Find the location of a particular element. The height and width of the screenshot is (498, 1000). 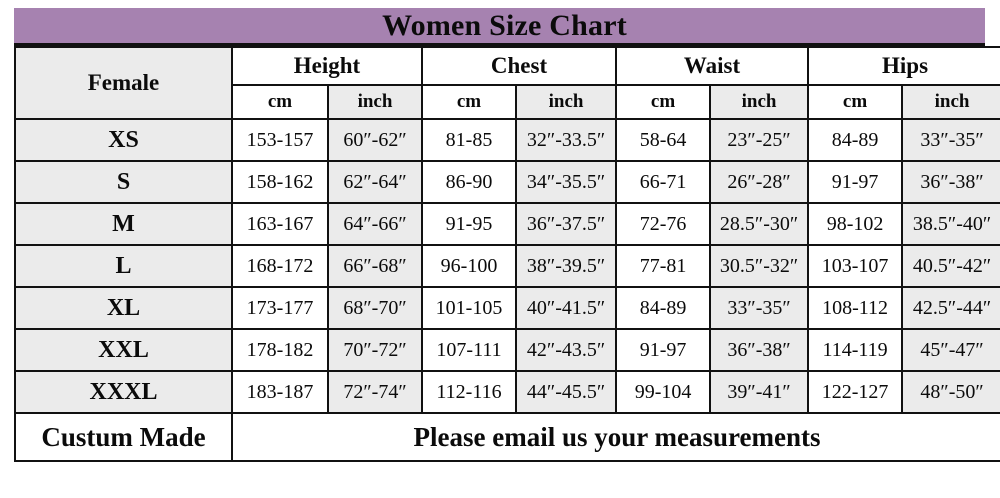

cell-height-cm: 173-177 is located at coordinates (280, 308).